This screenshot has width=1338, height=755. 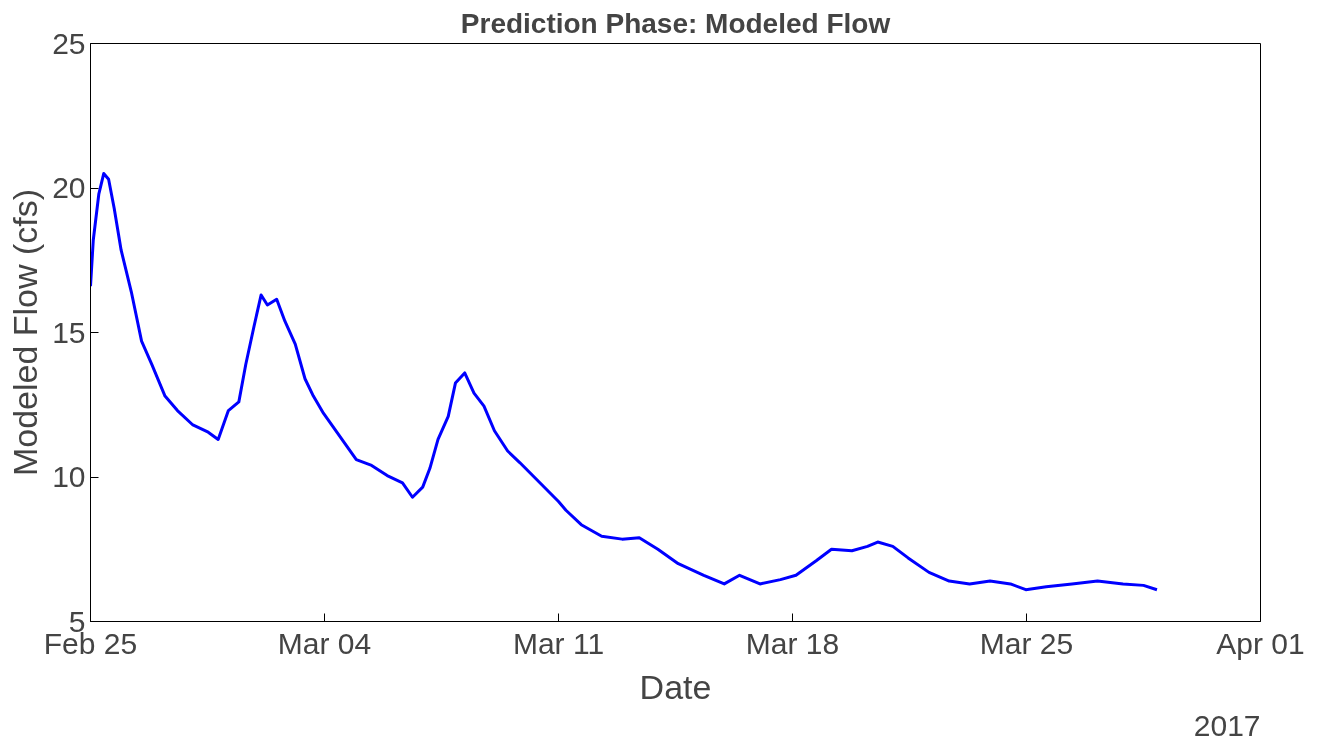 What do you see at coordinates (558, 643) in the screenshot?
I see `x-tick-label: Mar 11` at bounding box center [558, 643].